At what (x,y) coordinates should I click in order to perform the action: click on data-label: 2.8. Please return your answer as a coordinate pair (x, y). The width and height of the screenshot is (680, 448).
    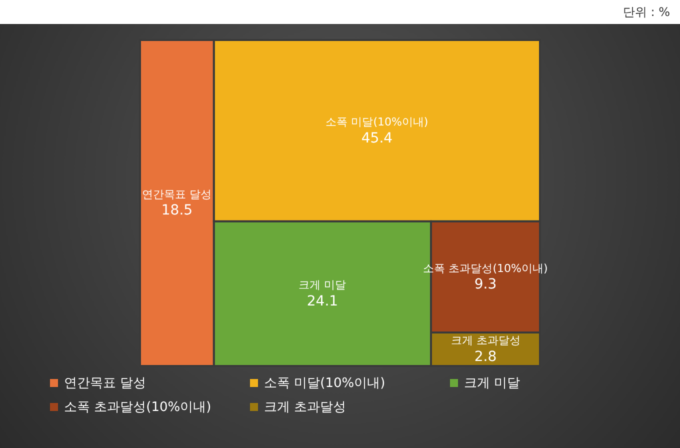
    Looking at the image, I should click on (485, 356).